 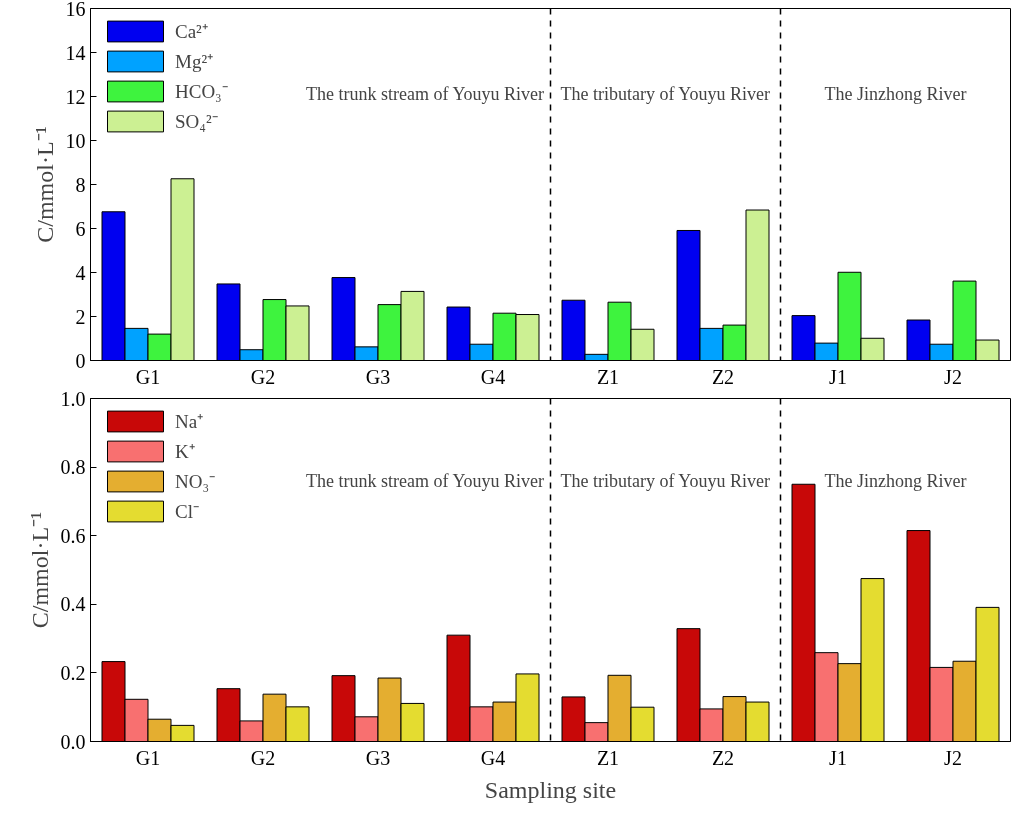 What do you see at coordinates (187, 512) in the screenshot?
I see `legend-label: Cl⁻` at bounding box center [187, 512].